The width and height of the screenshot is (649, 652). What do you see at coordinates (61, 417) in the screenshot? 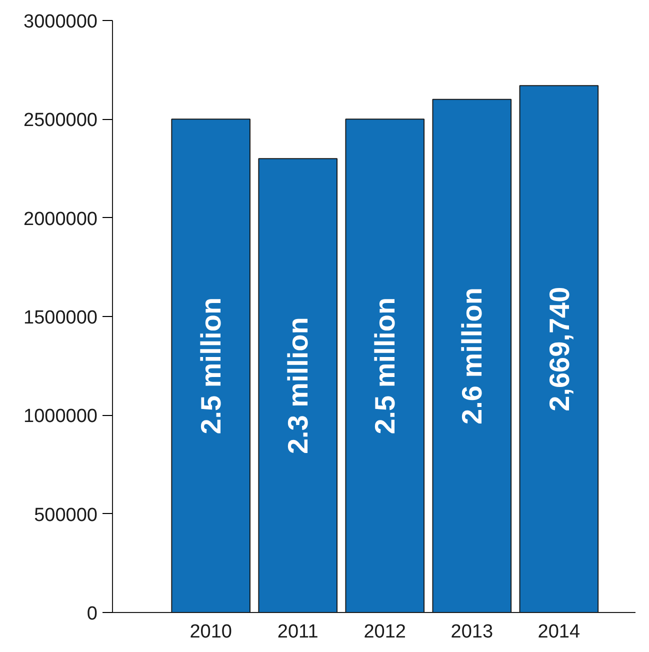
I see `y-tick-label: 1000000` at bounding box center [61, 417].